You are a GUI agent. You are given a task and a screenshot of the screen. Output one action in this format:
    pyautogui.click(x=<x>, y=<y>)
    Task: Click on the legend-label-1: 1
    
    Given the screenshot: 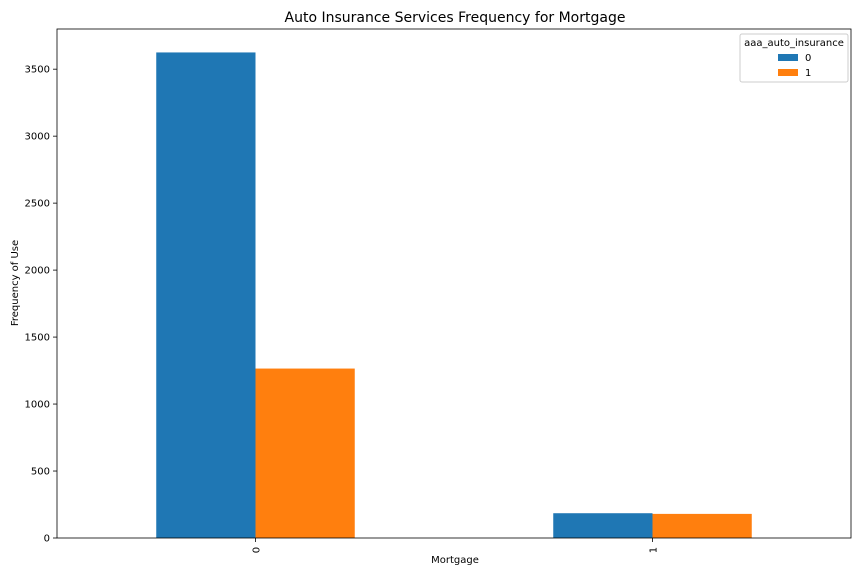 What is the action you would take?
    pyautogui.click(x=808, y=73)
    